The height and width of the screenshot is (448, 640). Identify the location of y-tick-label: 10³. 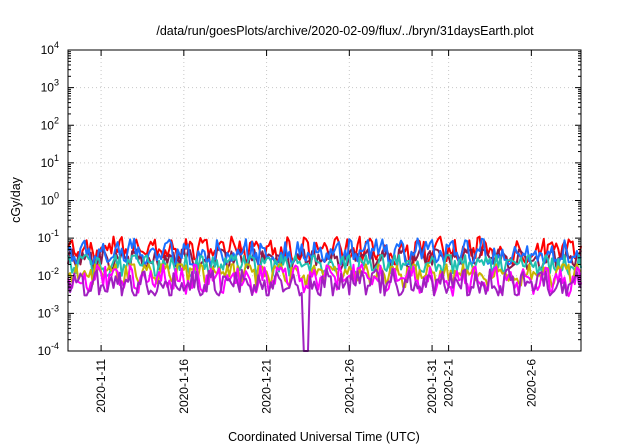
(50, 86).